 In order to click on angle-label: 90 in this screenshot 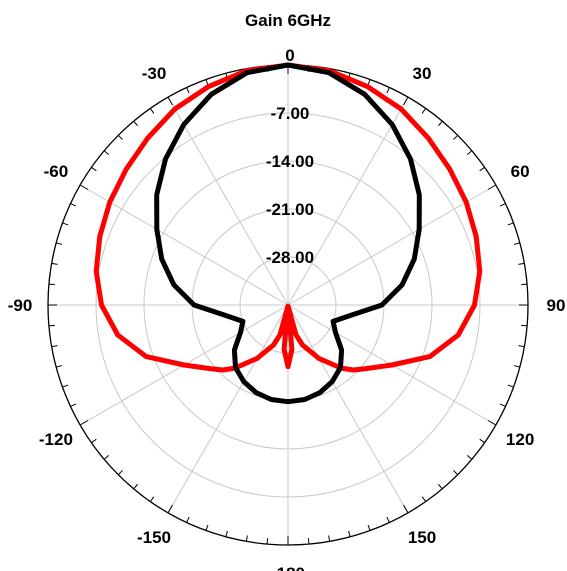, I will do `click(556, 305)`.